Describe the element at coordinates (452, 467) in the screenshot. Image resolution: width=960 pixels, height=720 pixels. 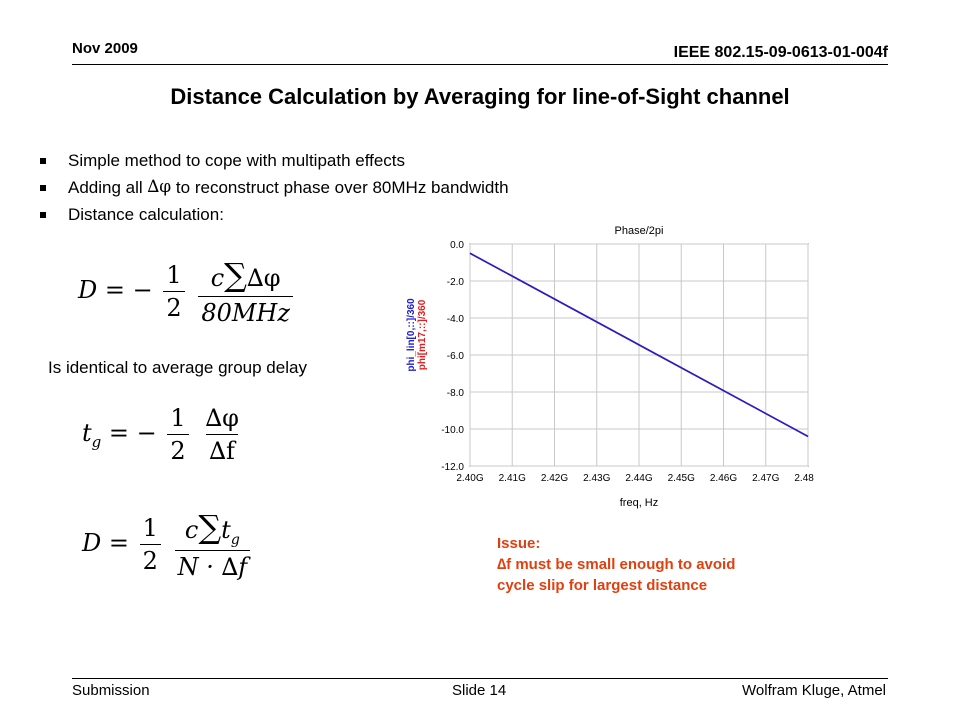
I see `y-tick-label: -12.0` at that location.